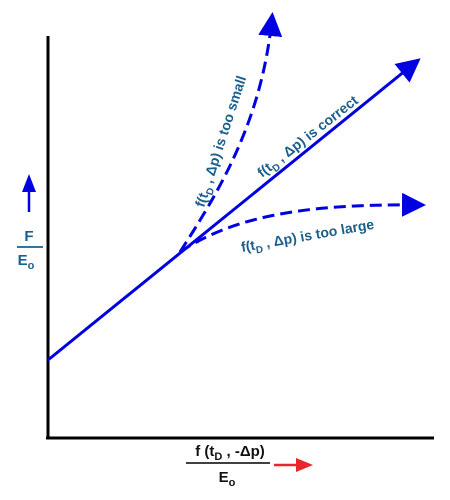 The height and width of the screenshot is (500, 450). I want to click on y-label-numerator: F, so click(28, 236).